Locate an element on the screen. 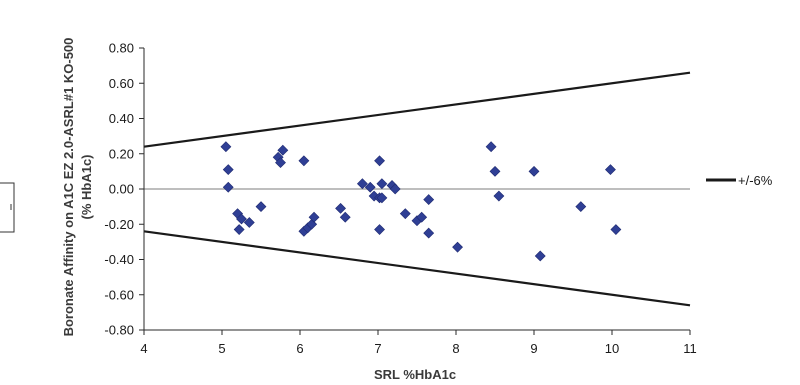  y-tick-label: -0.20 is located at coordinates (119, 224).